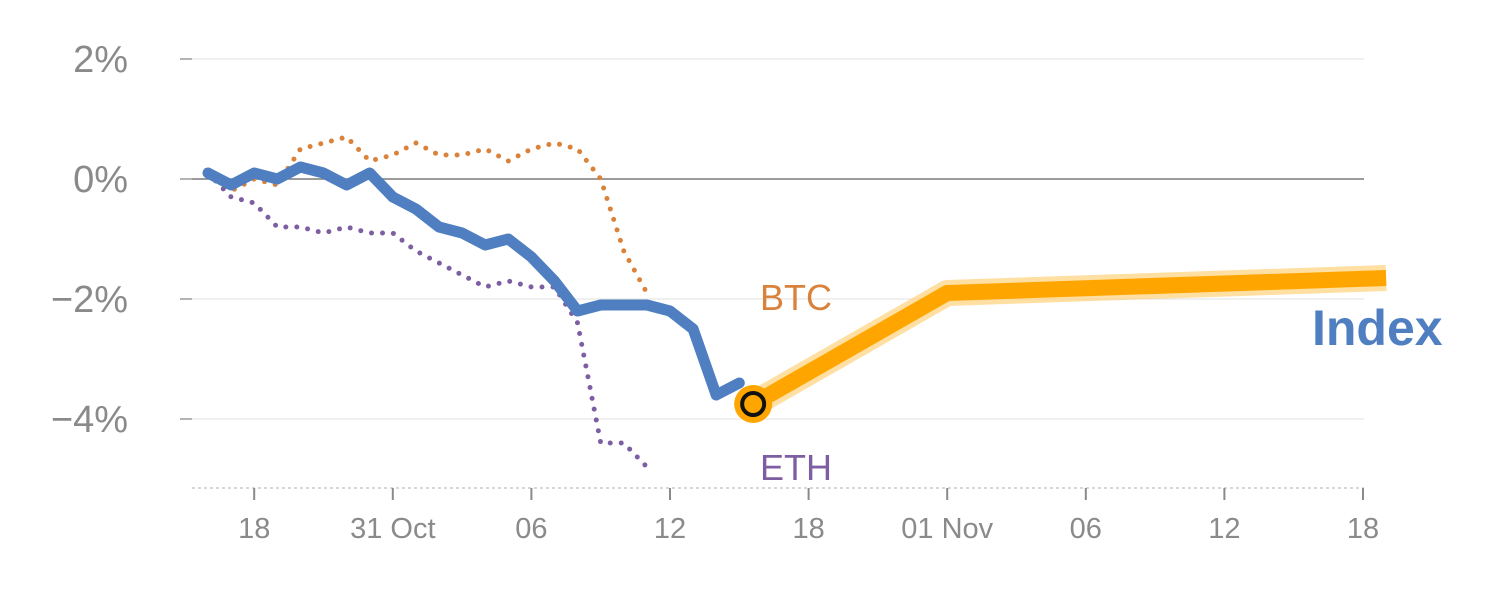 This screenshot has height=600, width=1500. Describe the element at coordinates (947, 529) in the screenshot. I see `x-tick-label: 01 Nov` at that location.